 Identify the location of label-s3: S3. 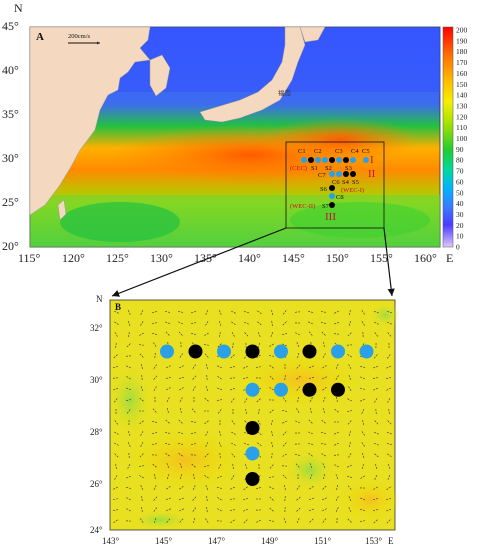
(348, 168).